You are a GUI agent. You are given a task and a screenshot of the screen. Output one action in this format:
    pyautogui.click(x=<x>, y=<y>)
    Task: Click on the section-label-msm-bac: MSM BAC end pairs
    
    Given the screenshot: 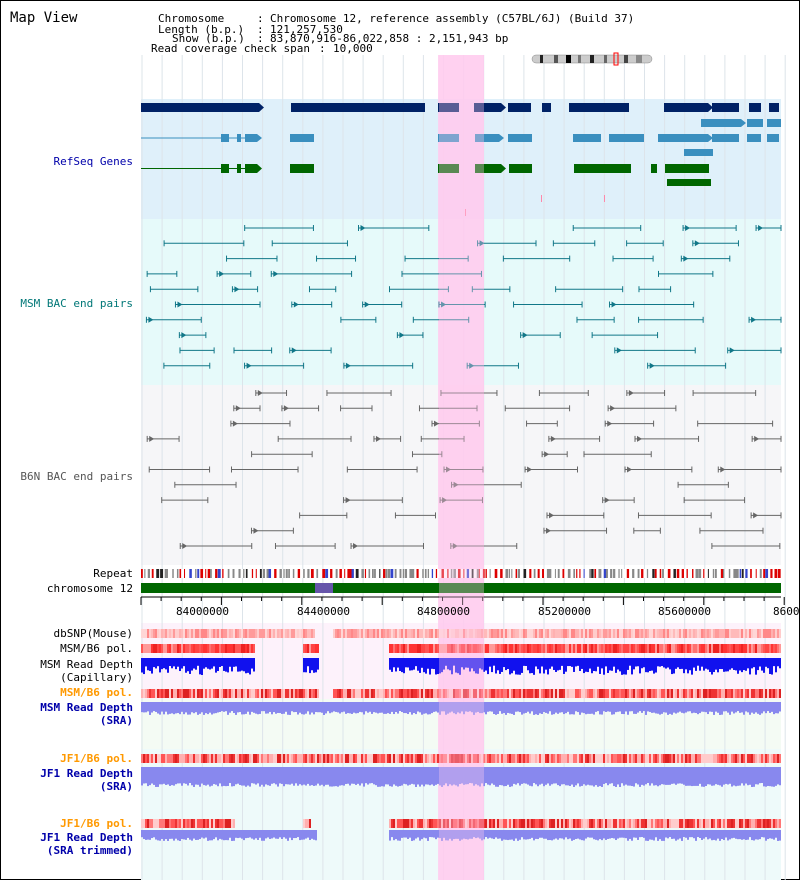 What is the action you would take?
    pyautogui.click(x=76, y=303)
    